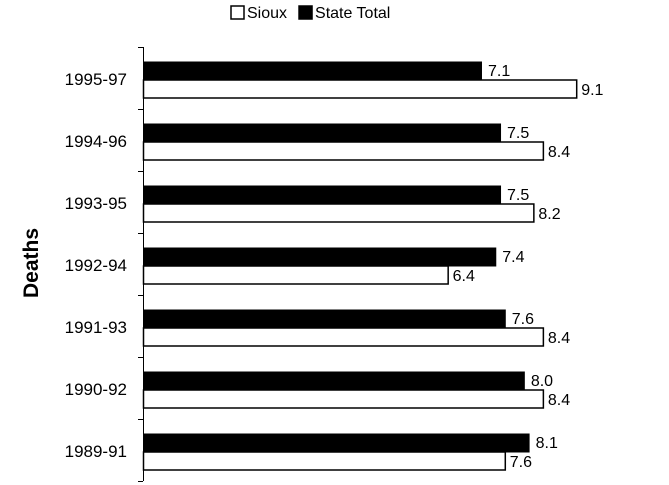  Describe the element at coordinates (96, 141) in the screenshot. I see `y-tick-label: 1994-96` at that location.